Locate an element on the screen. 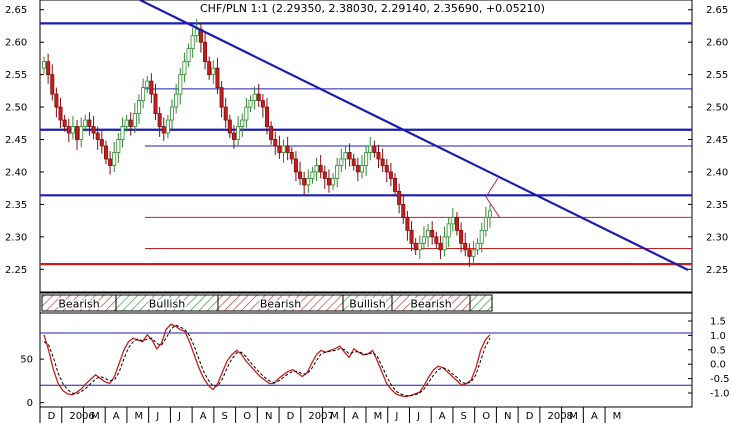 This screenshot has width=732, height=423. y-tick-label: -1.0 is located at coordinates (720, 394).